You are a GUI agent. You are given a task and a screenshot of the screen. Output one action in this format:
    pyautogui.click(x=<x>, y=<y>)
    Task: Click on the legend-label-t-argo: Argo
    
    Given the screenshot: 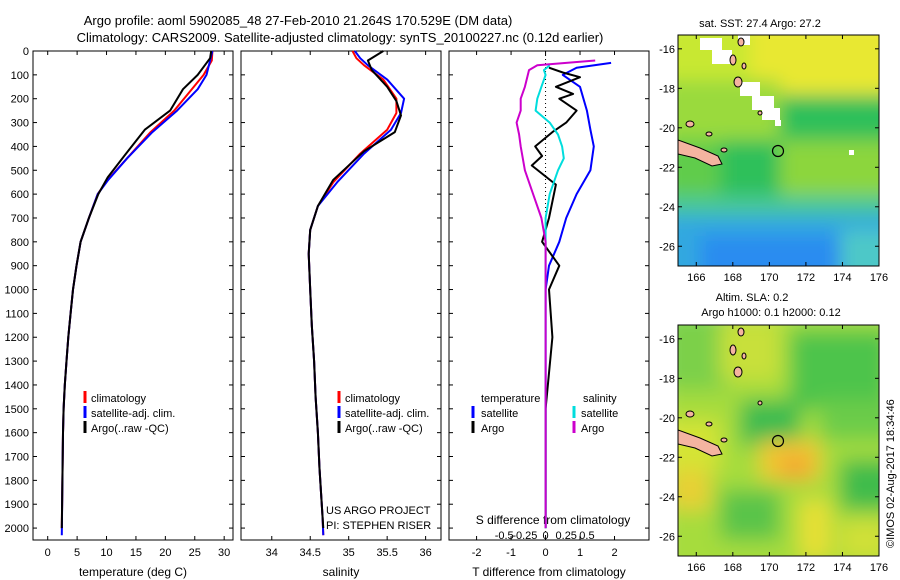 What is the action you would take?
    pyautogui.click(x=492, y=429)
    